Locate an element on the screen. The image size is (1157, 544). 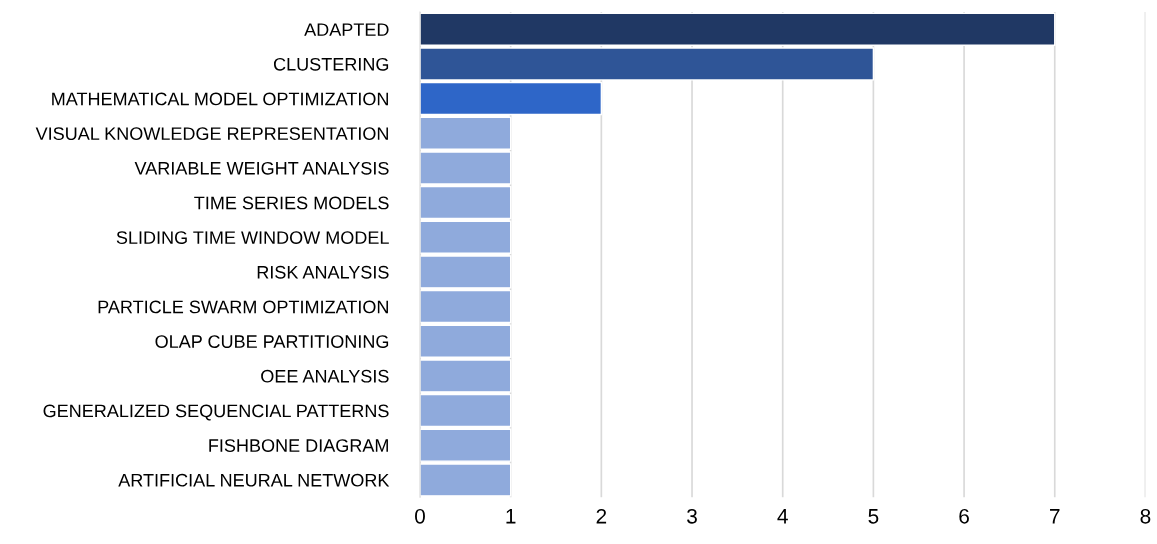
x-tick-label: 4 is located at coordinates (782, 516).